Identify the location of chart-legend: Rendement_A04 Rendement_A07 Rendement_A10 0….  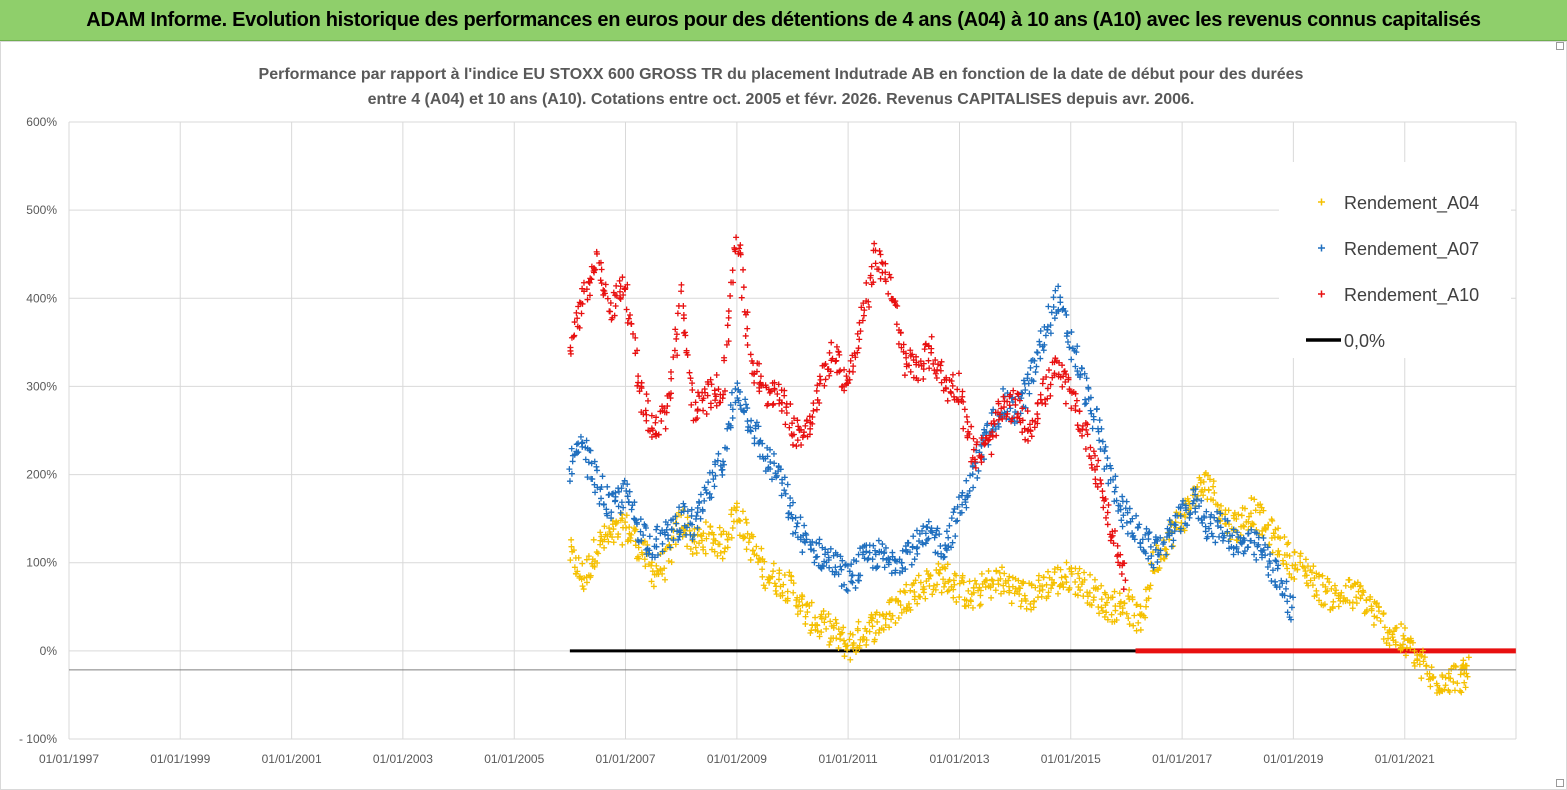
(1395, 260).